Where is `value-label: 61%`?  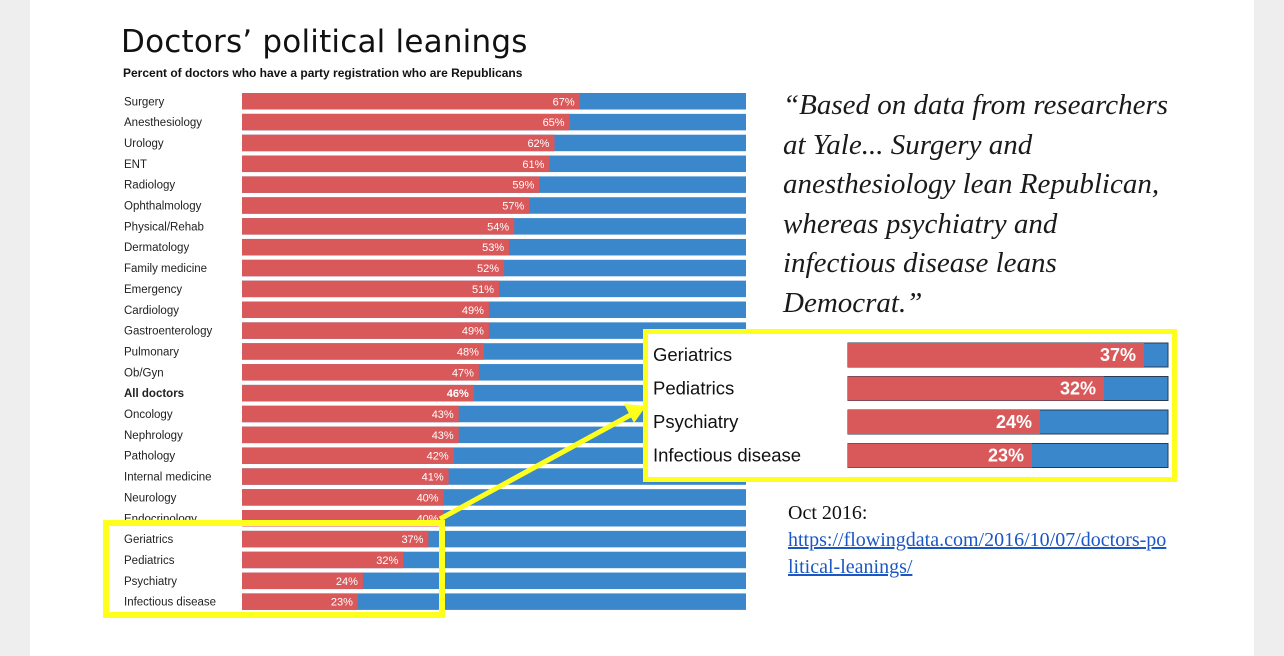 value-label: 61% is located at coordinates (533, 165).